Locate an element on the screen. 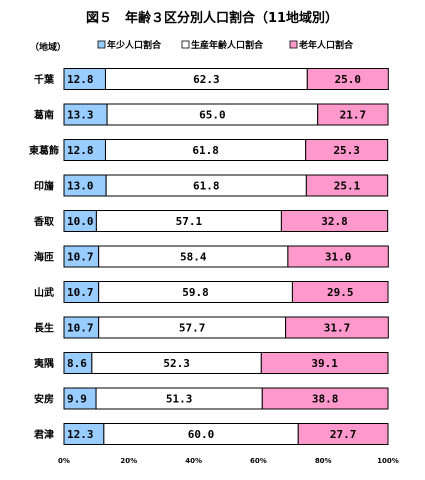 The height and width of the screenshot is (480, 425). data-label: 31.0 is located at coordinates (338, 257).